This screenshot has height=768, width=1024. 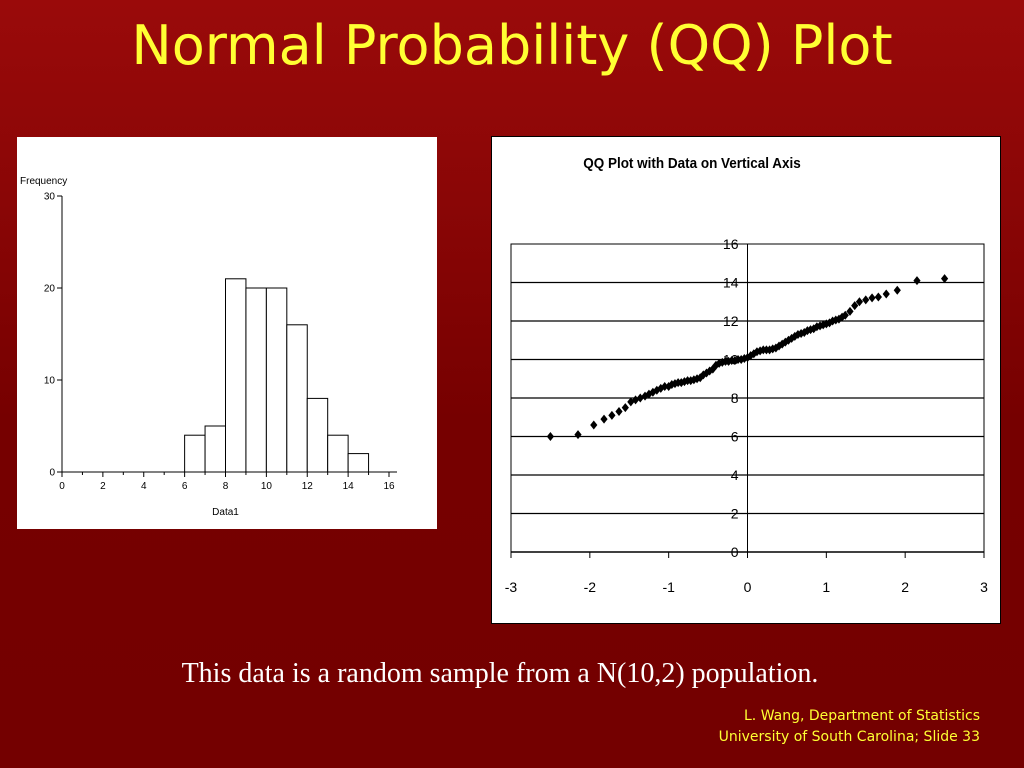 I want to click on y-tick-label: 4, so click(x=735, y=475).